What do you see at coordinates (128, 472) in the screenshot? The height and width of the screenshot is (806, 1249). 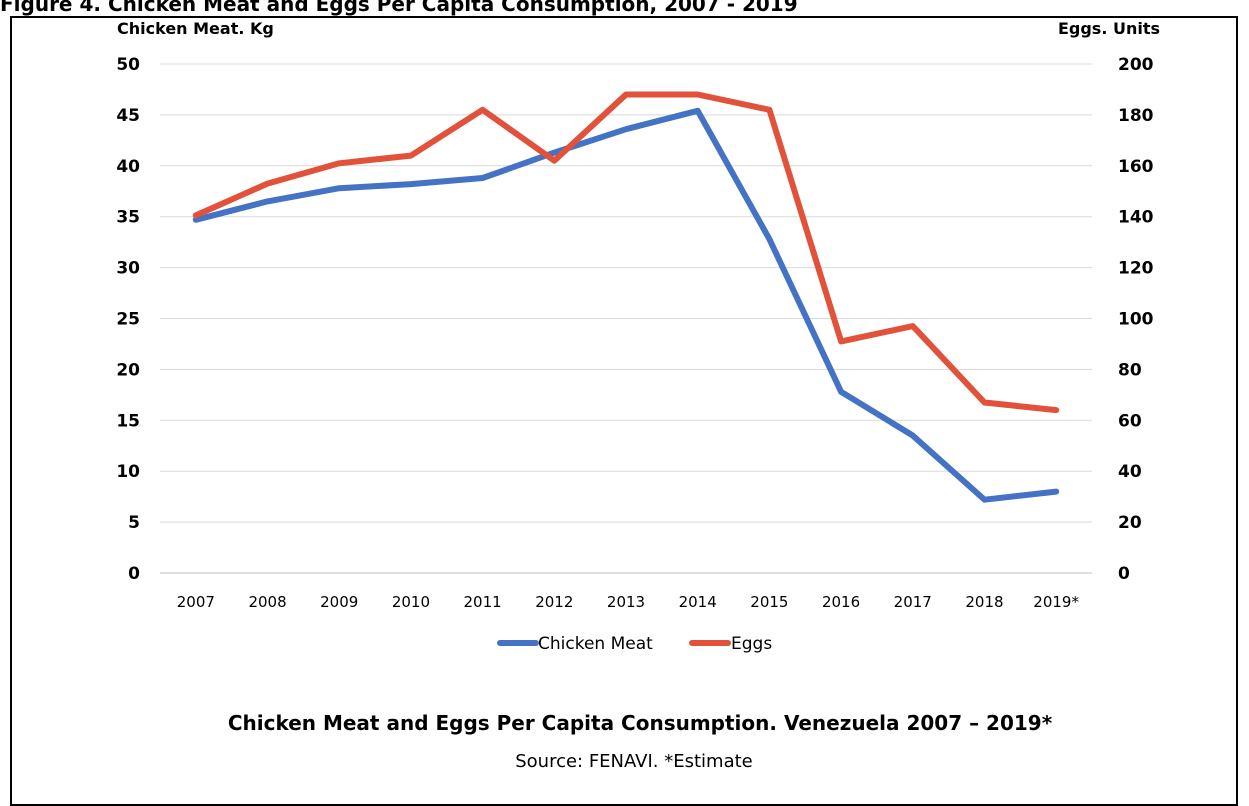 I see `left-tick-label: 10` at bounding box center [128, 472].